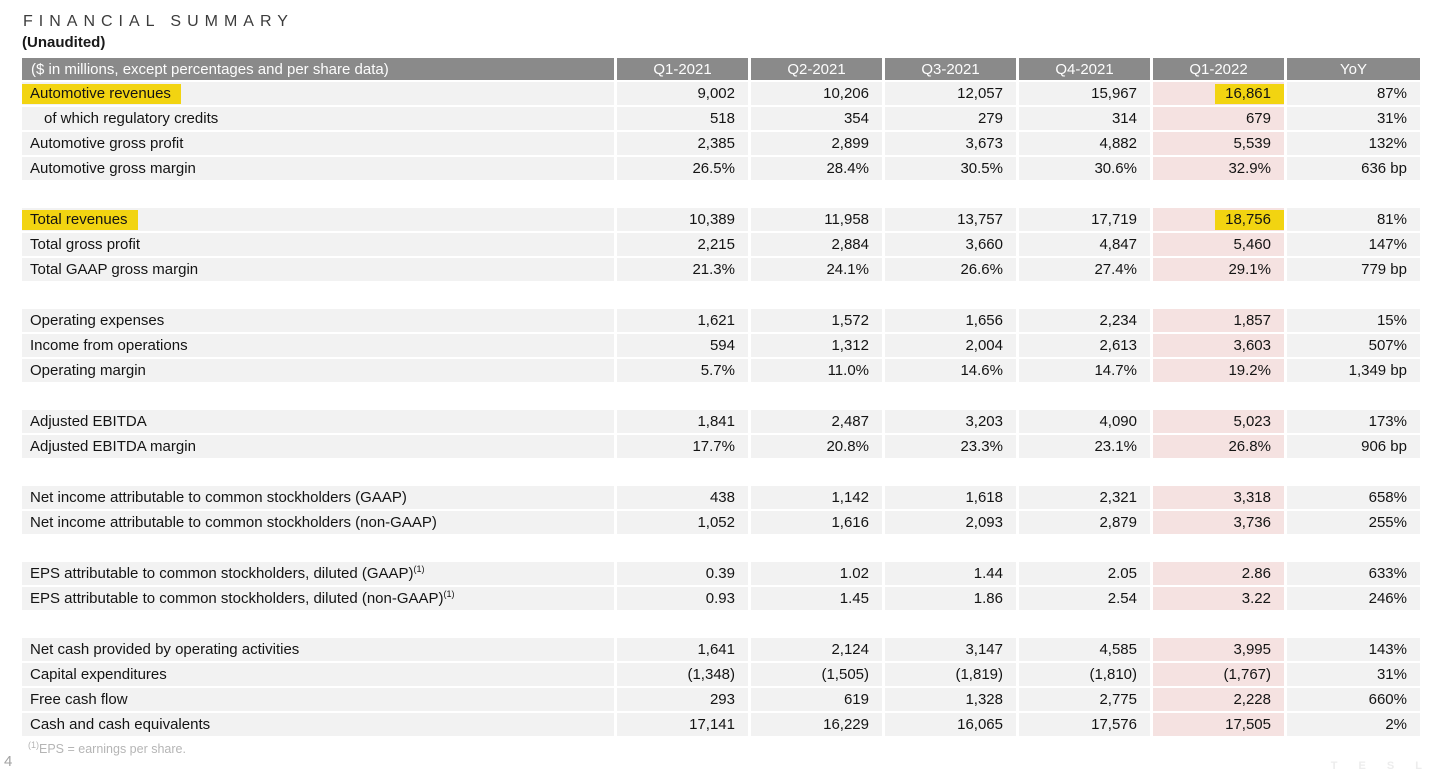 Image resolution: width=1437 pixels, height=784 pixels. Describe the element at coordinates (1086, 523) in the screenshot. I see `cell-value: 2,879` at that location.